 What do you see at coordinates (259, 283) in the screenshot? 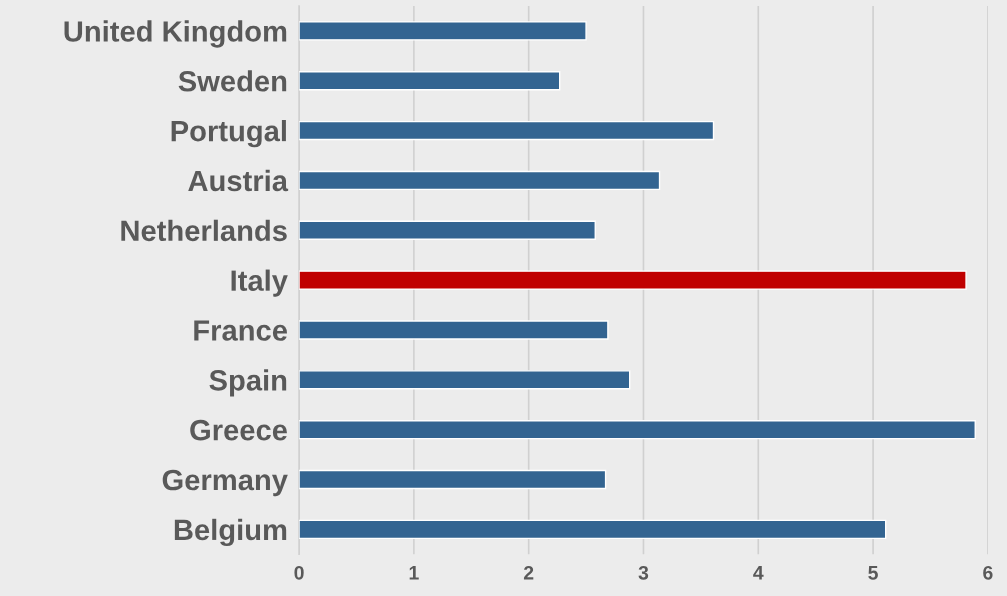
I see `y-tick-label: Italy` at bounding box center [259, 283].